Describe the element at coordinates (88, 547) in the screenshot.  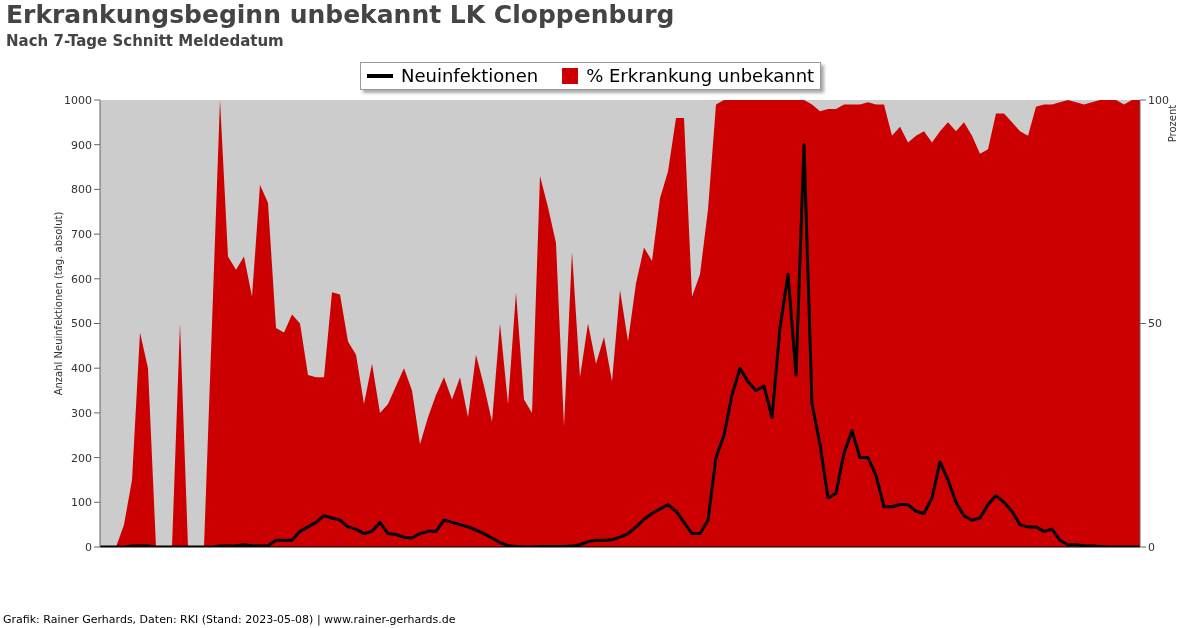
I see `y-tick-label: 0` at that location.